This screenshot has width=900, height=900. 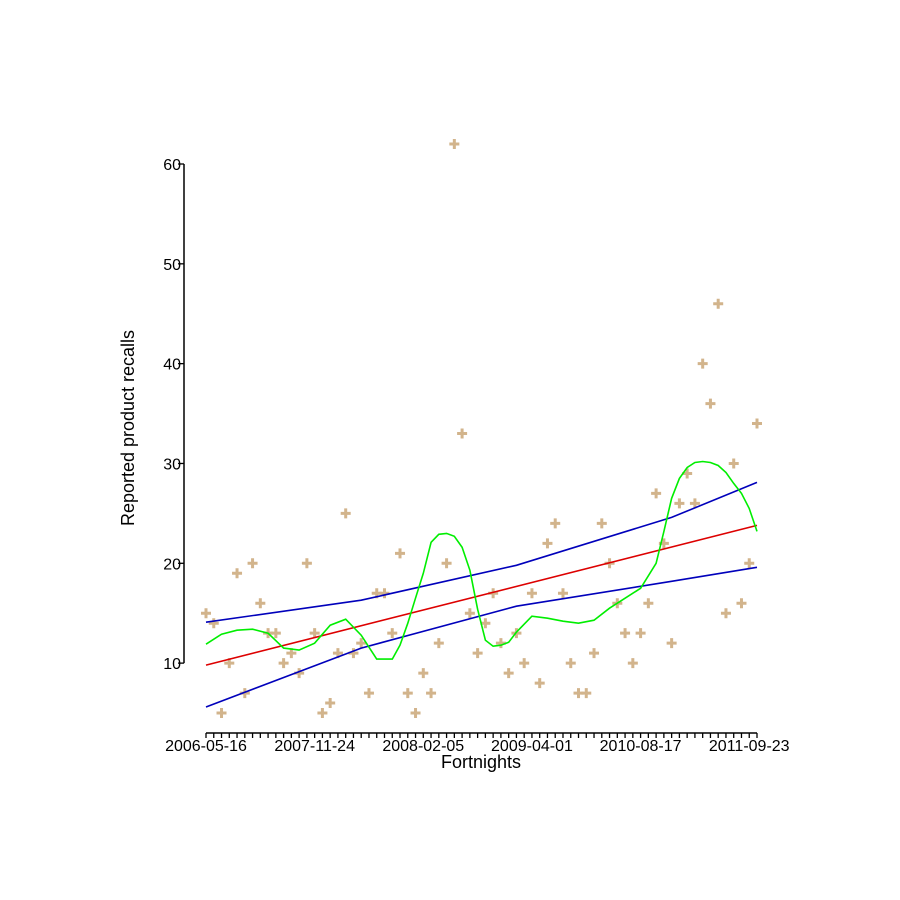 I want to click on x-tick-label: 2009-04-01, so click(x=532, y=746).